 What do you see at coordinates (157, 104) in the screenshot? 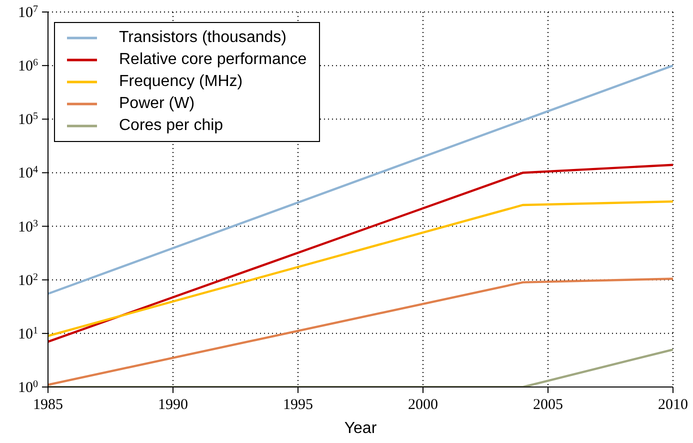
I see `legend-label: Power (W)` at bounding box center [157, 104].